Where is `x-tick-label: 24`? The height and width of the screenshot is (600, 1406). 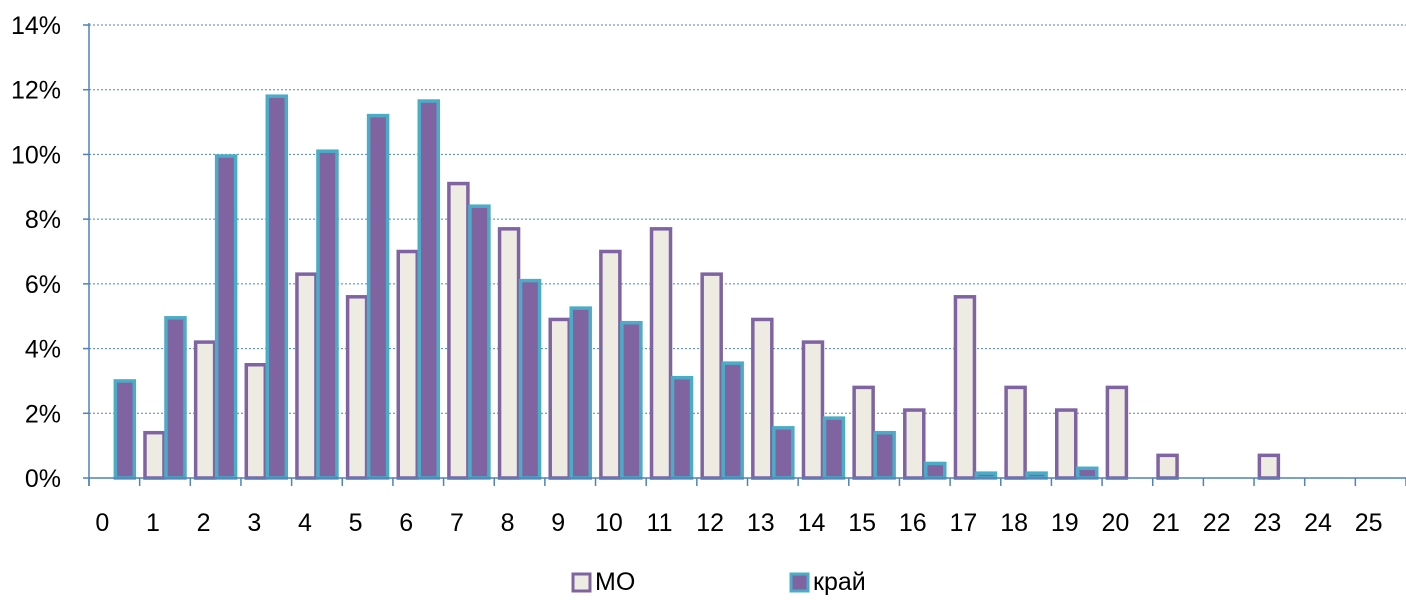
x-tick-label: 24 is located at coordinates (1318, 523).